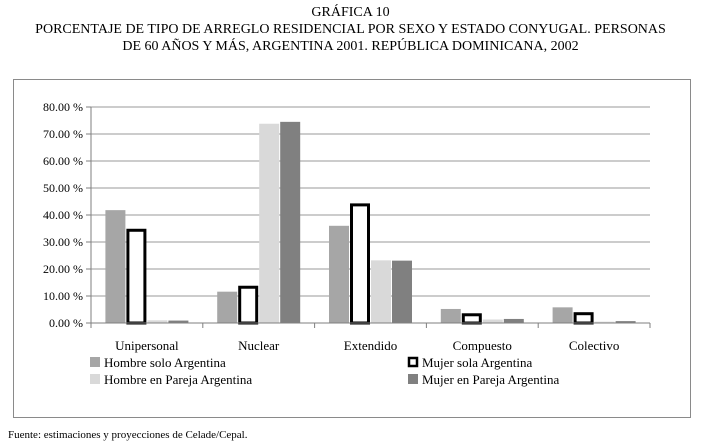 This screenshot has height=447, width=701. I want to click on x-tick-label-compuesto: Compuesto, so click(482, 345).